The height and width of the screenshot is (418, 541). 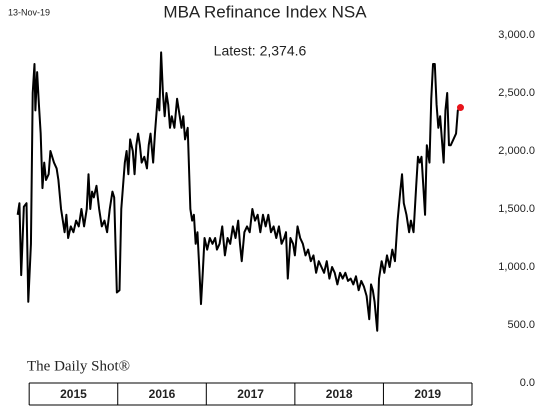 What do you see at coordinates (527, 383) in the screenshot?
I see `y-tick-label: 0.0` at bounding box center [527, 383].